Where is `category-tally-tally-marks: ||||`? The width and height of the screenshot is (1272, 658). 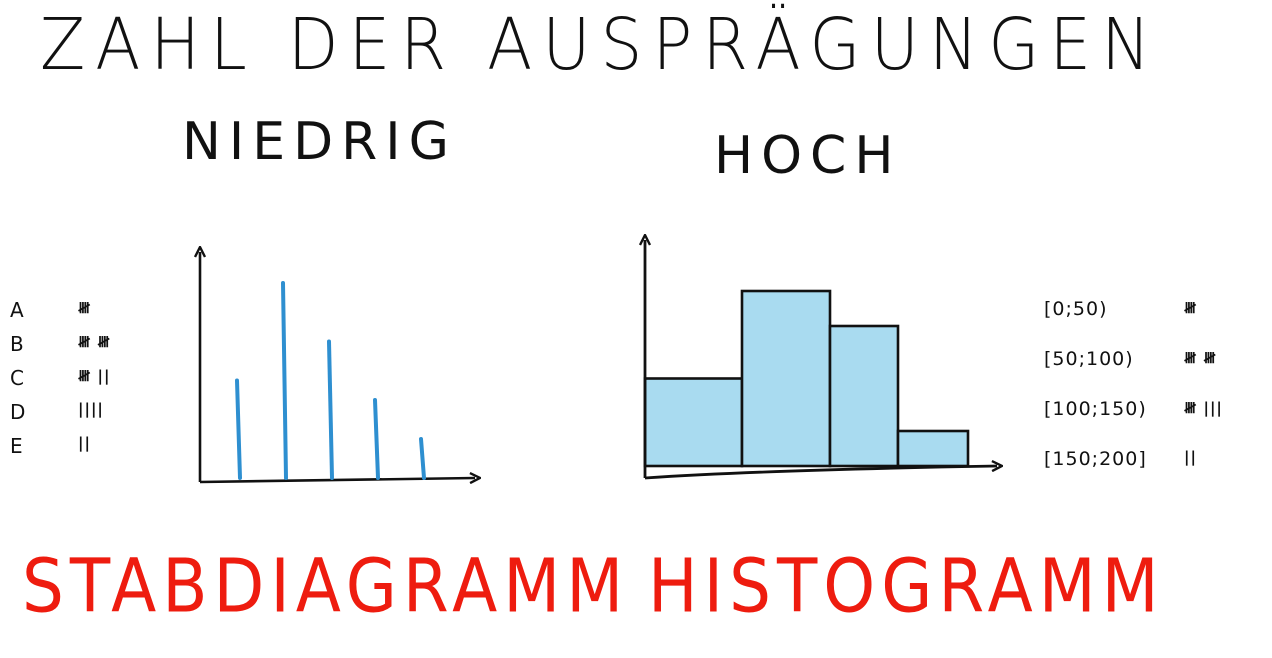 category-tally-tally-marks: |||| is located at coordinates (91, 409).